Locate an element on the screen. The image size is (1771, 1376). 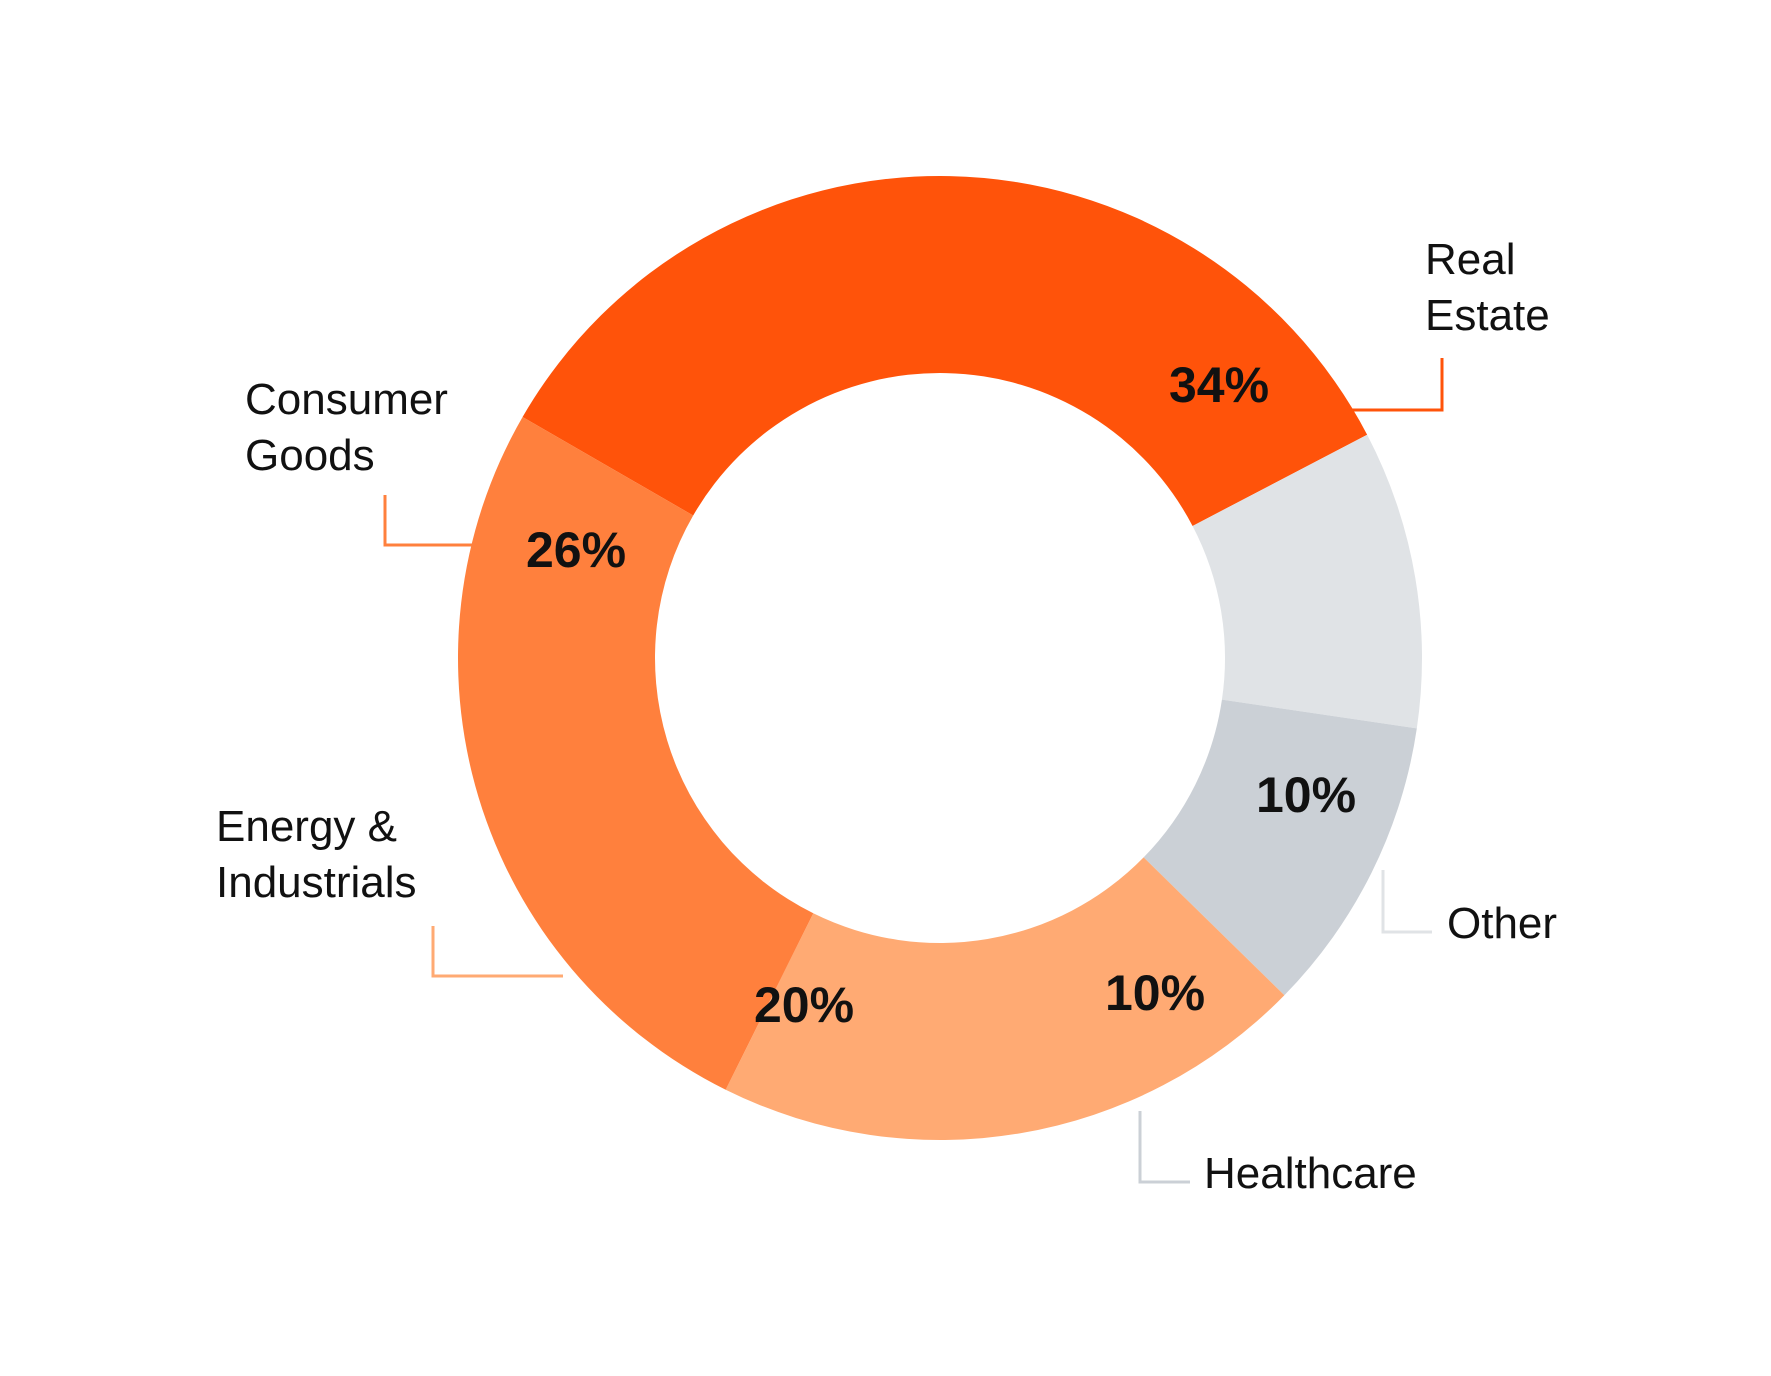
slice-value-label: 34% is located at coordinates (1219, 385).